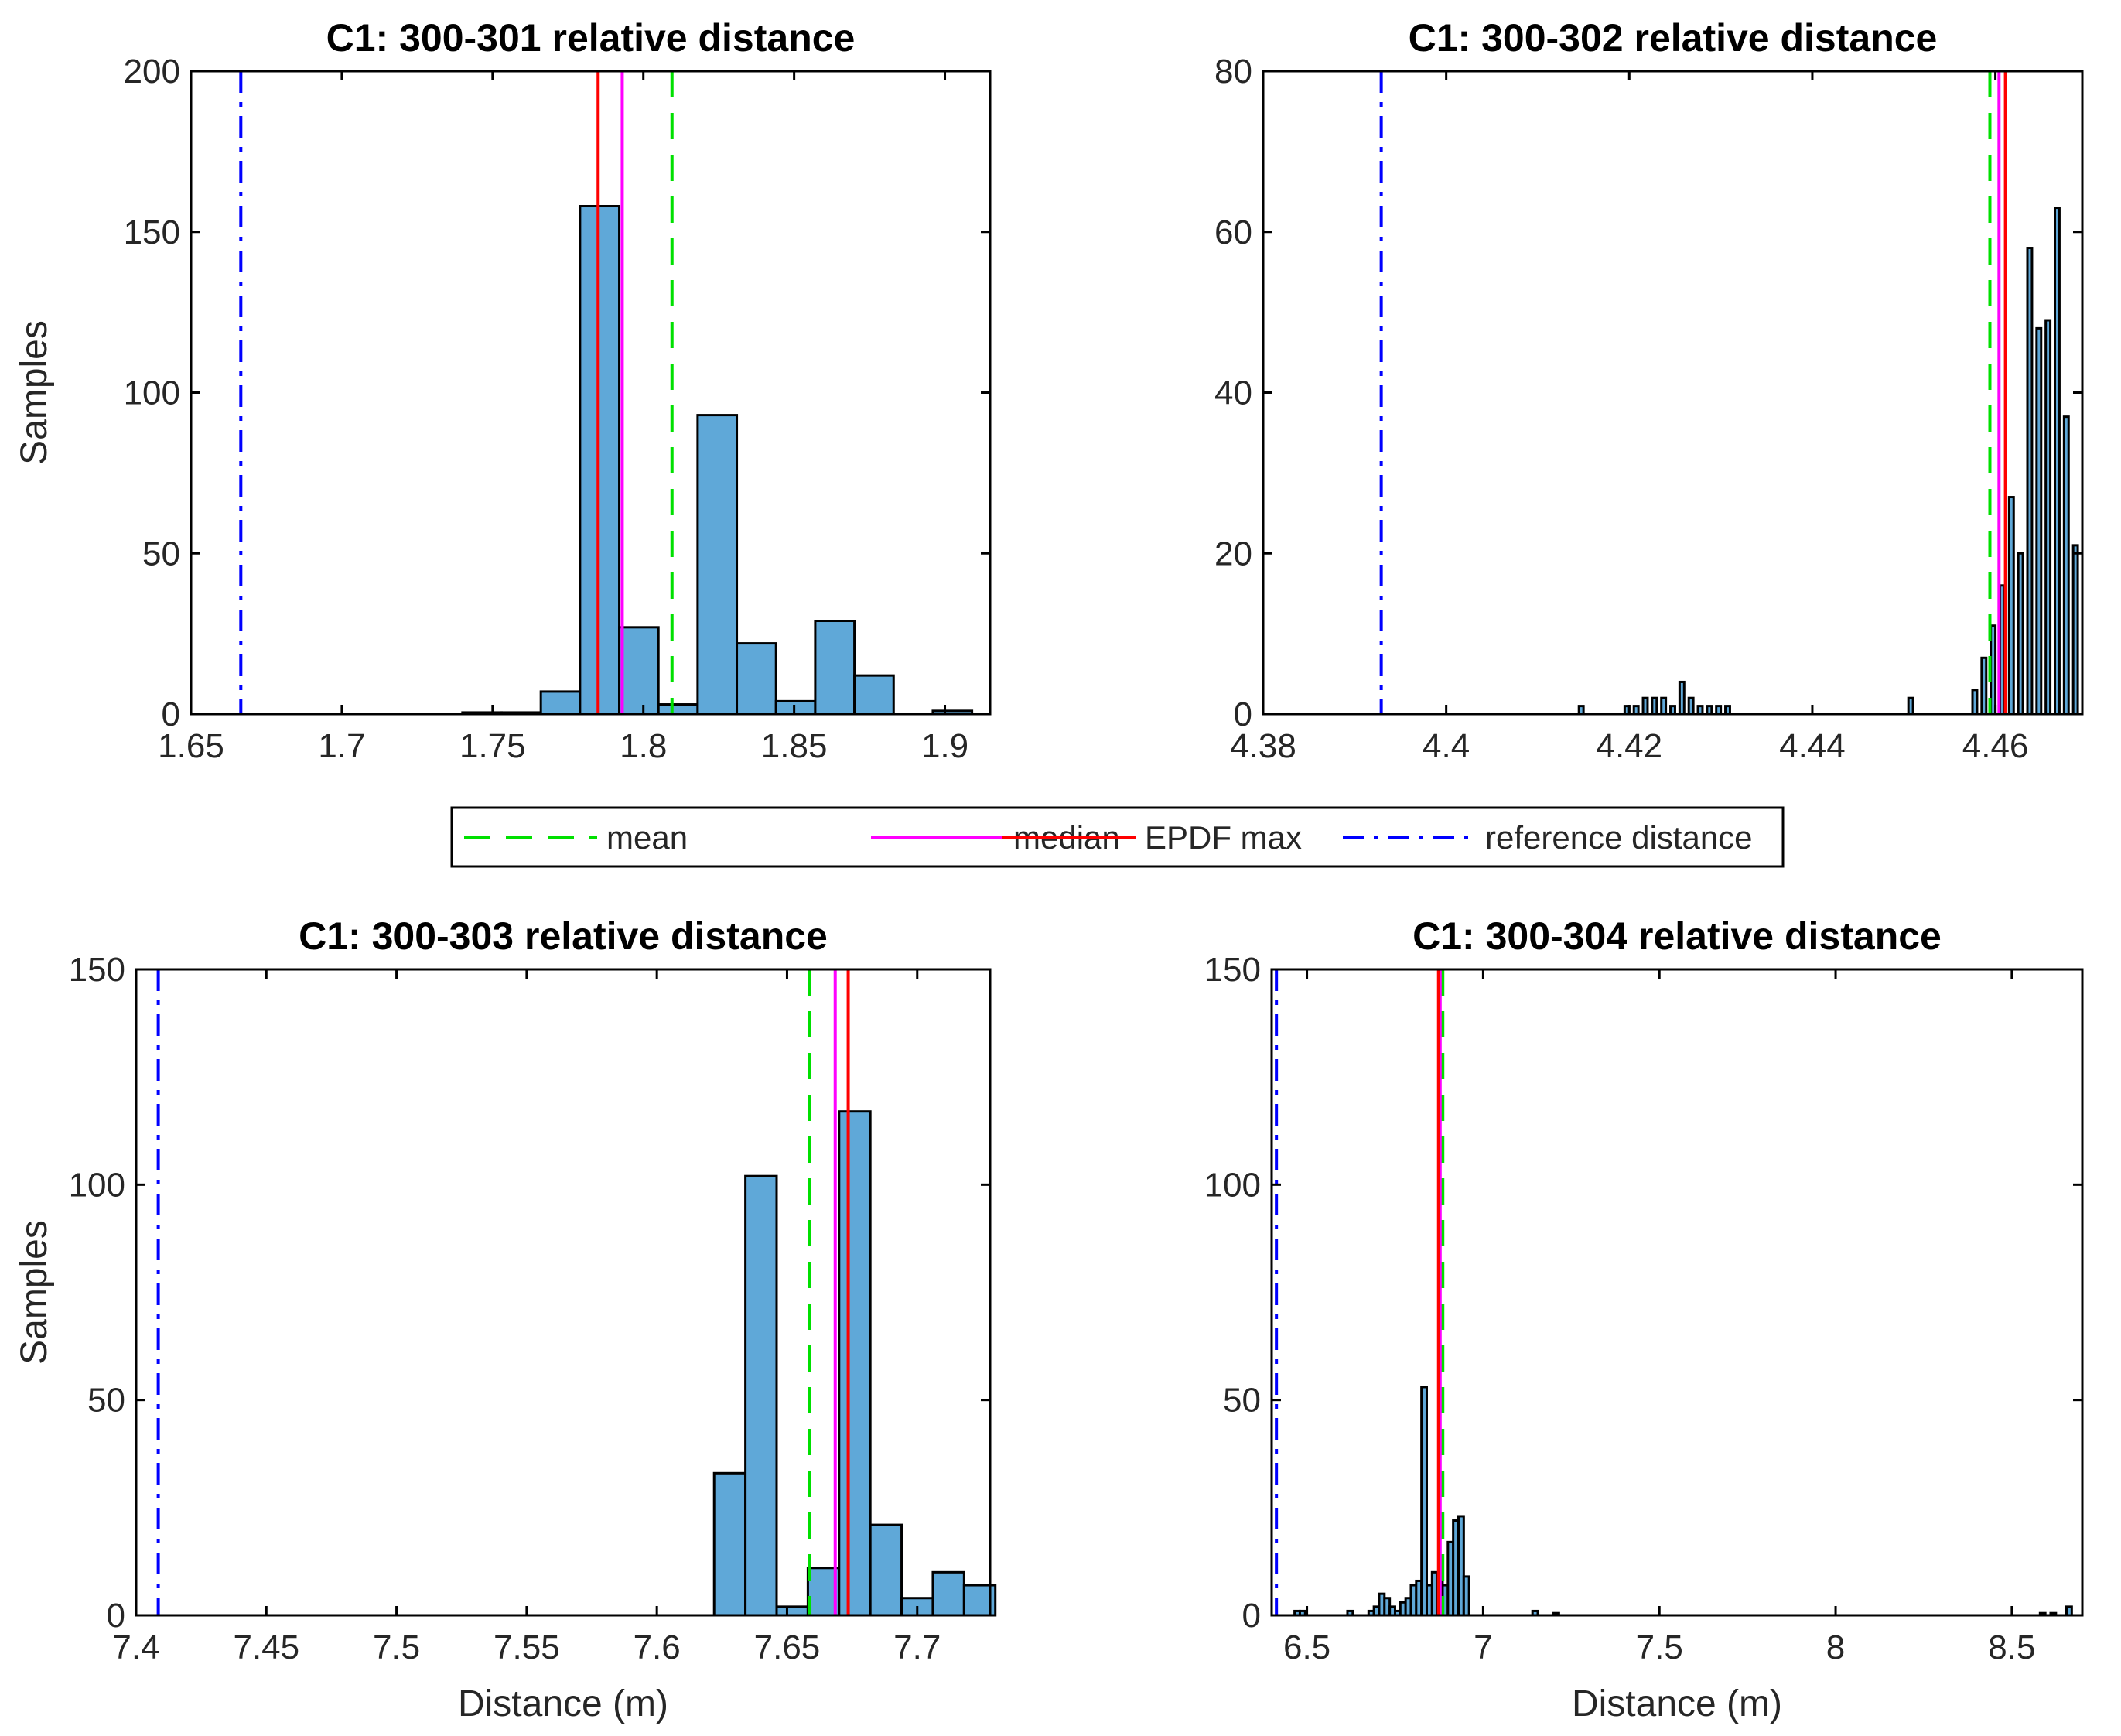  I want to click on chart-title: C1: 300-302 relative distance, so click(1673, 38).